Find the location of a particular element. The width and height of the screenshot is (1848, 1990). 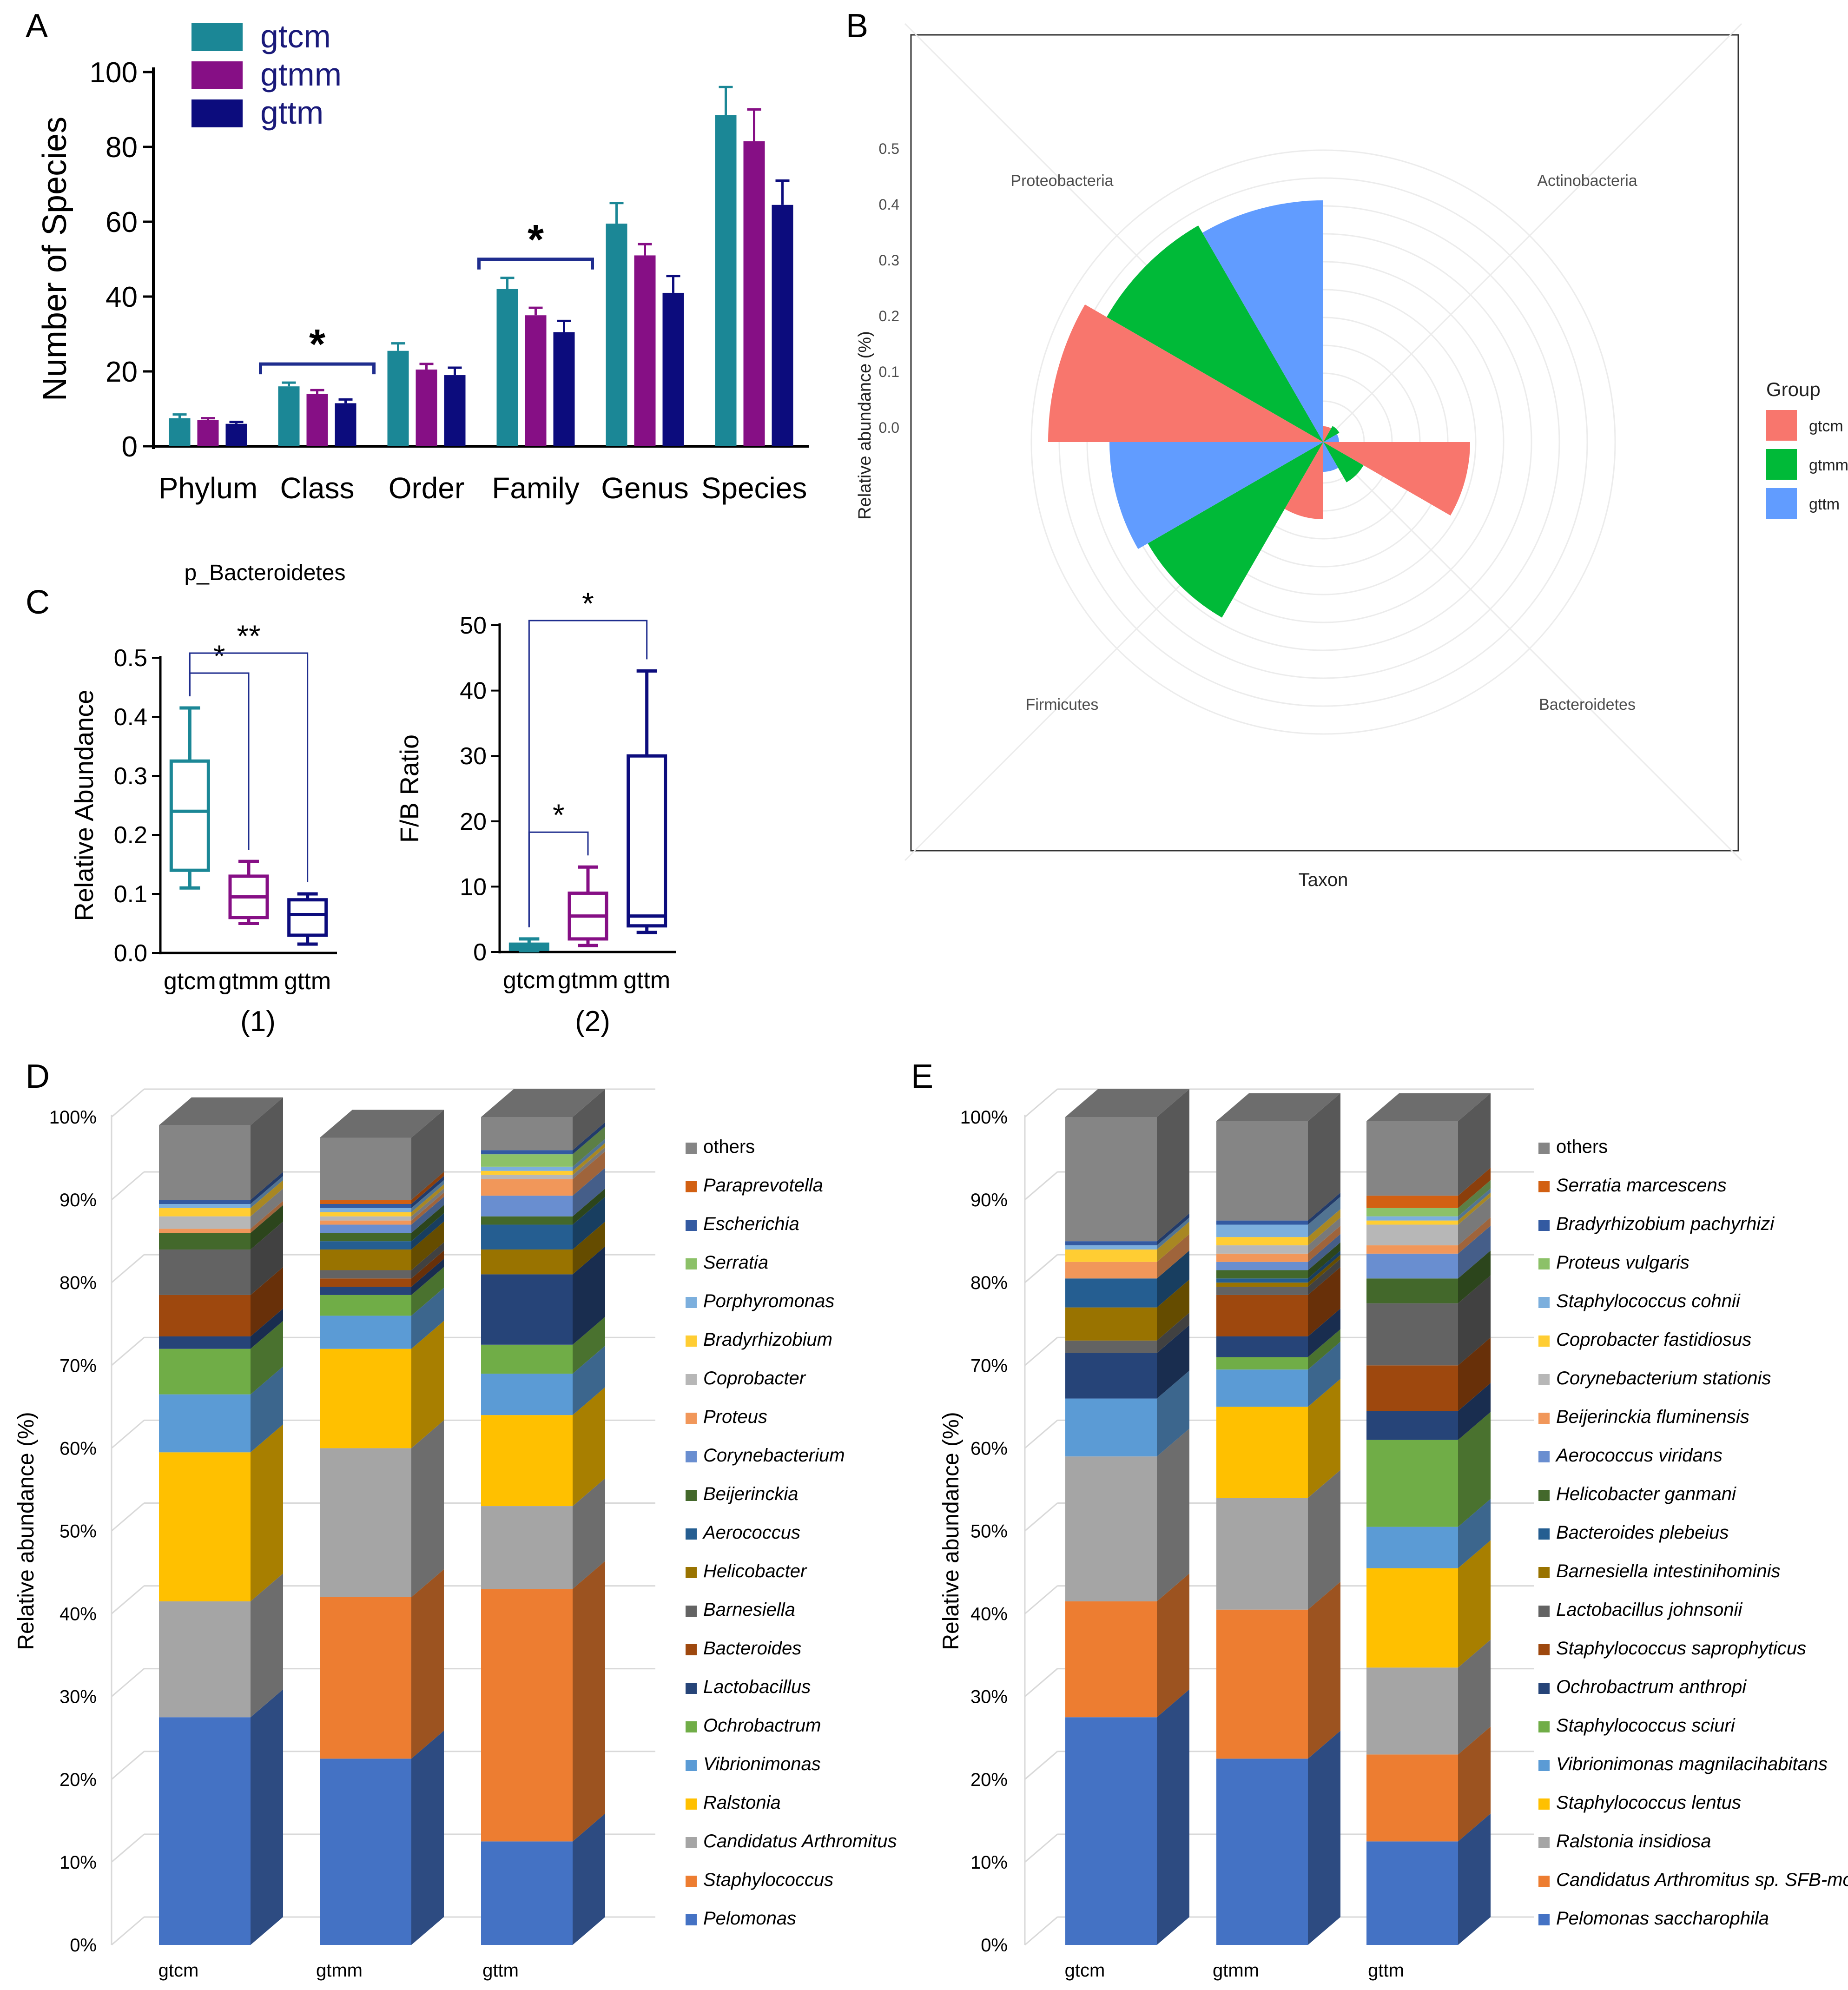

y-tick-label: 100% is located at coordinates (73, 1117).